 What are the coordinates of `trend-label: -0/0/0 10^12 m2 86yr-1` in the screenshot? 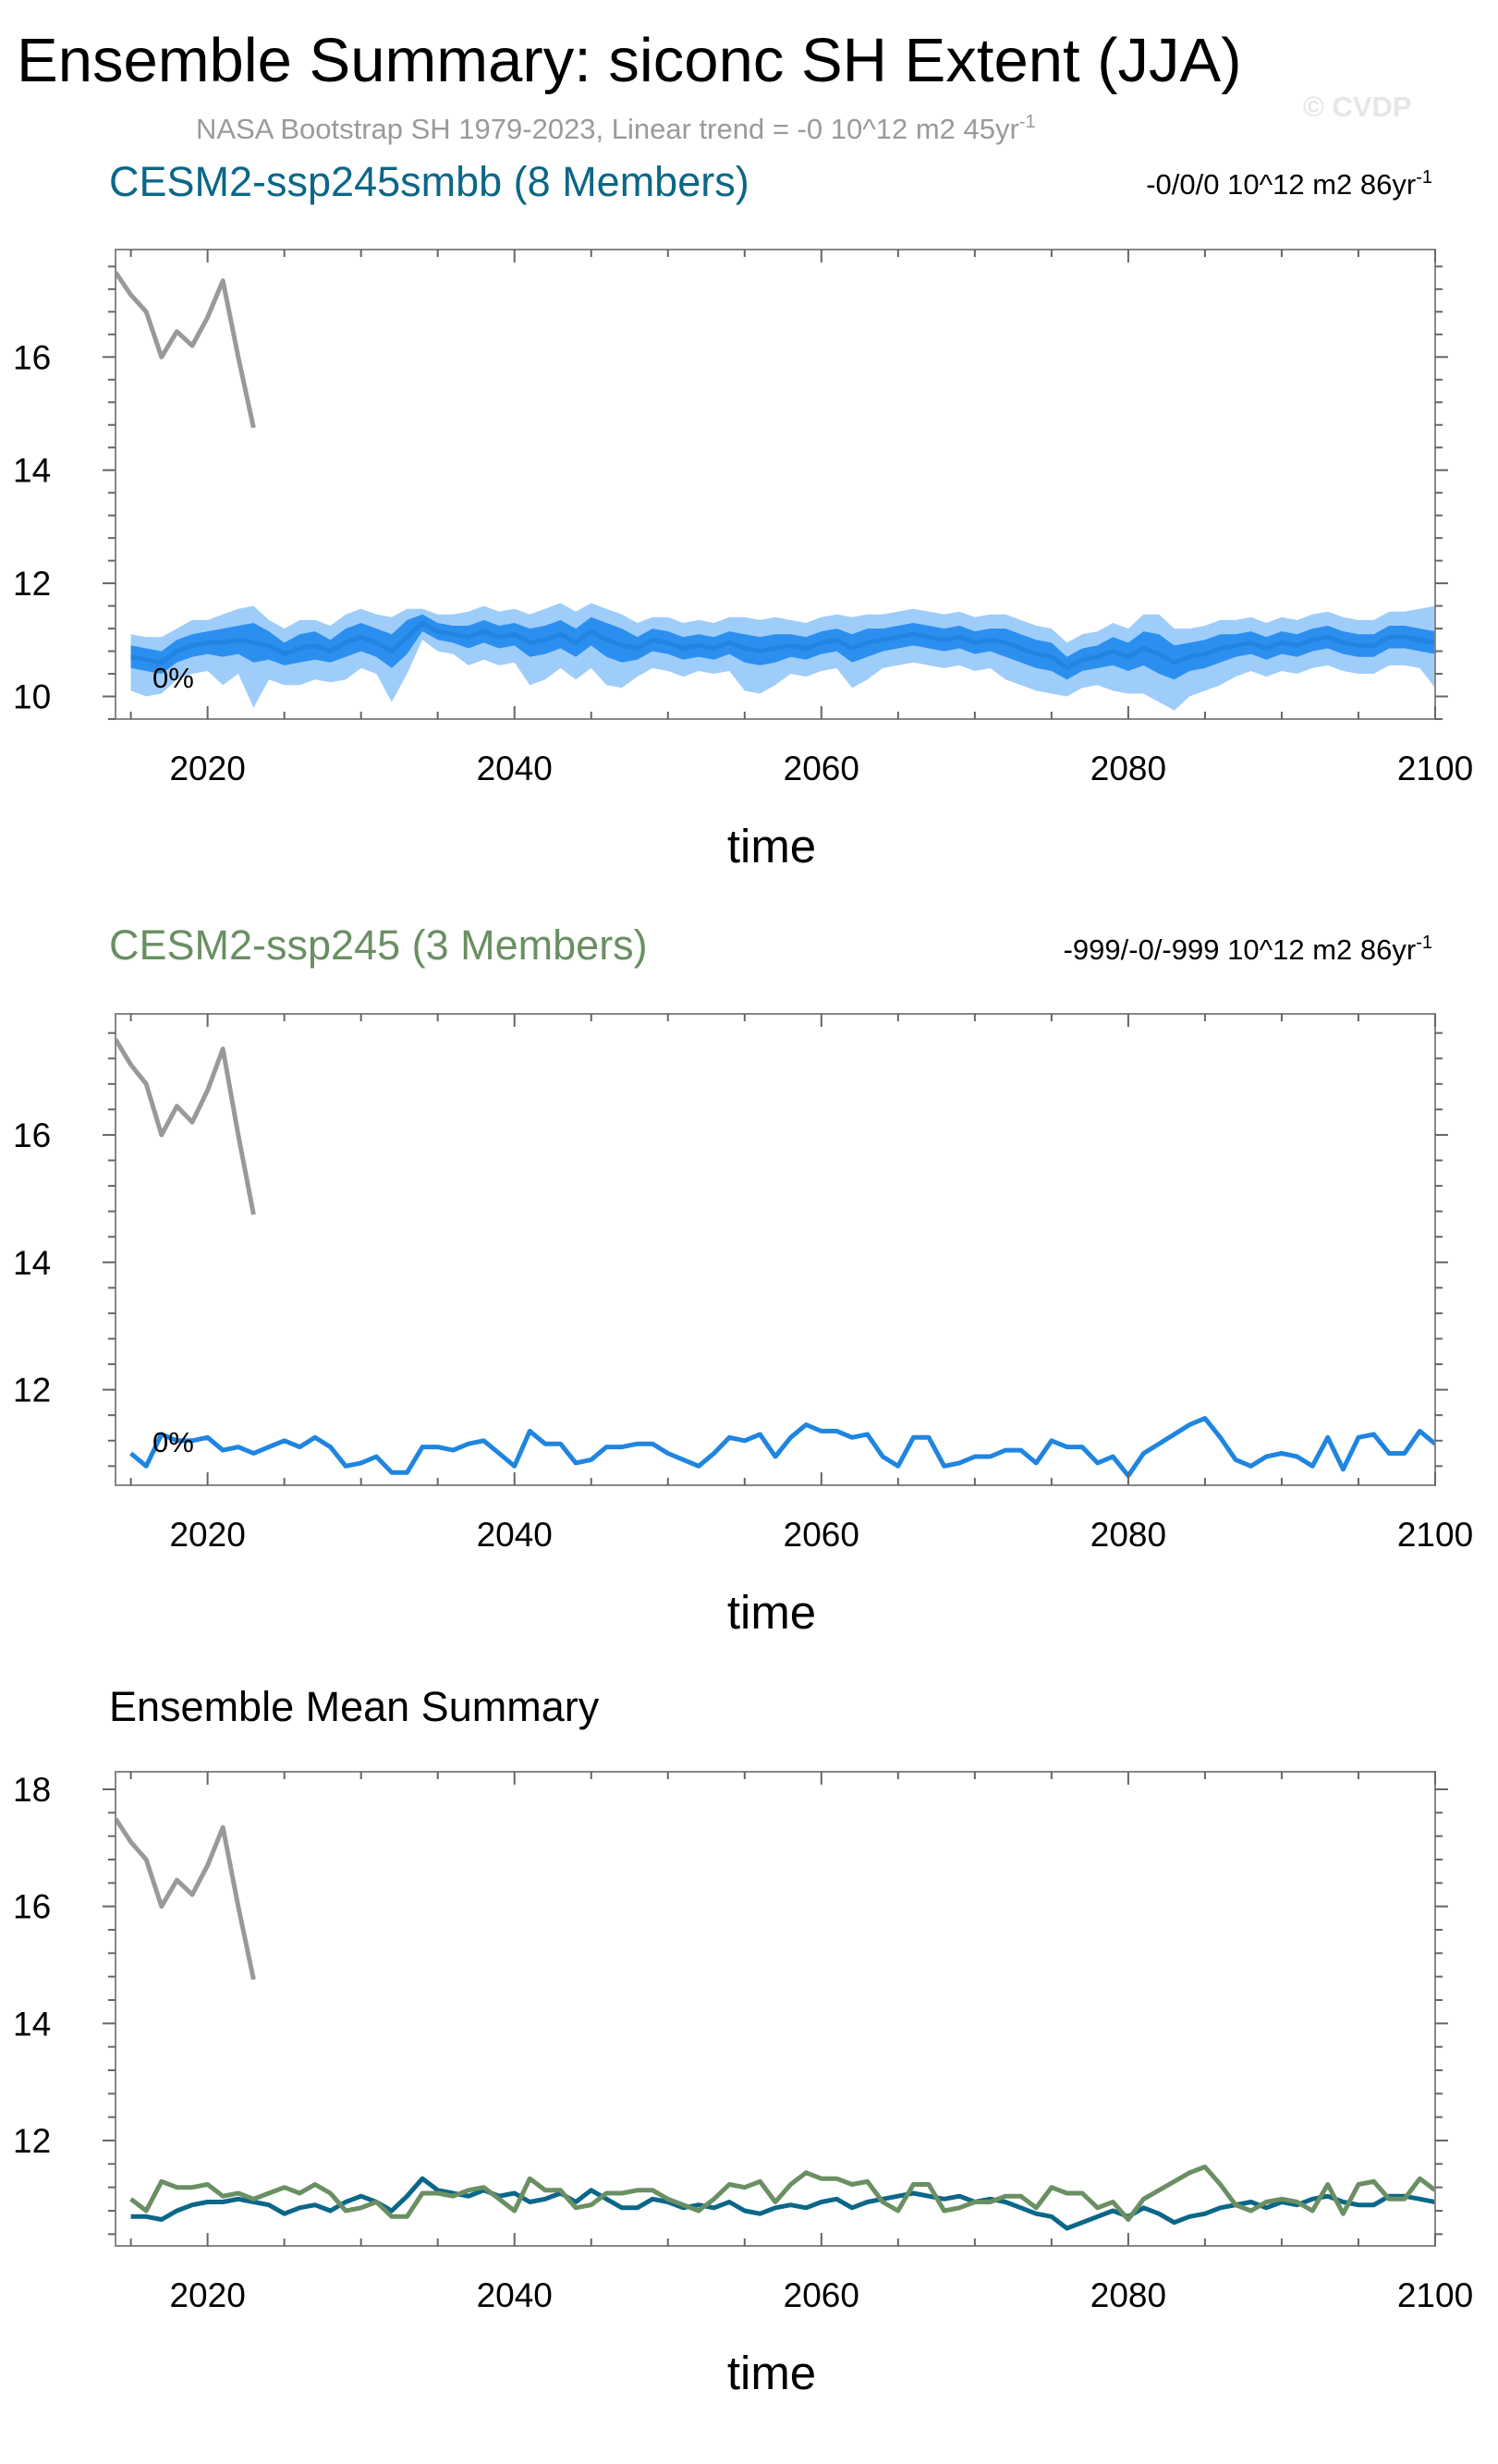 It's located at (1289, 184).